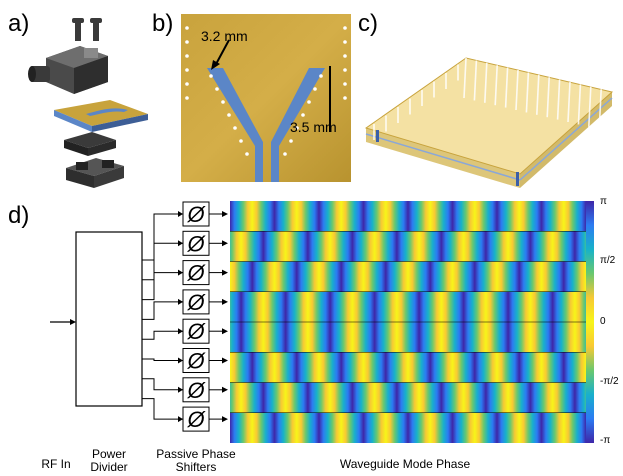 The image size is (623, 476). I want to click on colorbar-tick-neg-half-pi: -π/2, so click(609, 381).